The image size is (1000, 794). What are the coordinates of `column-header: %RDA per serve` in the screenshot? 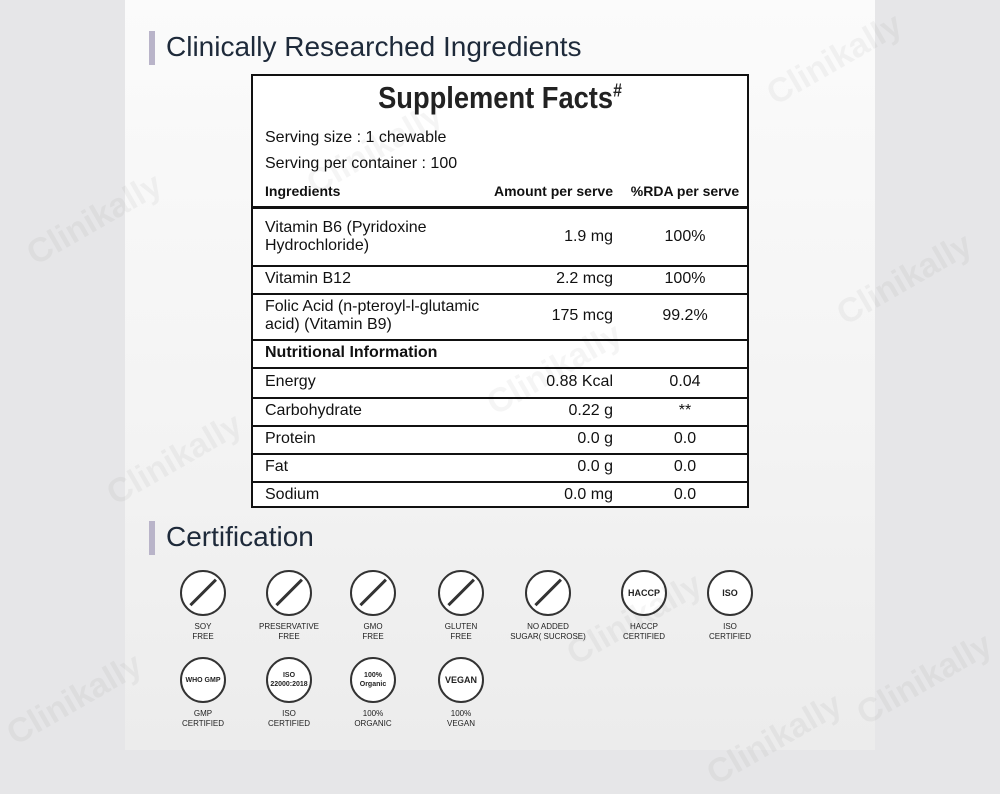 It's located at (685, 191).